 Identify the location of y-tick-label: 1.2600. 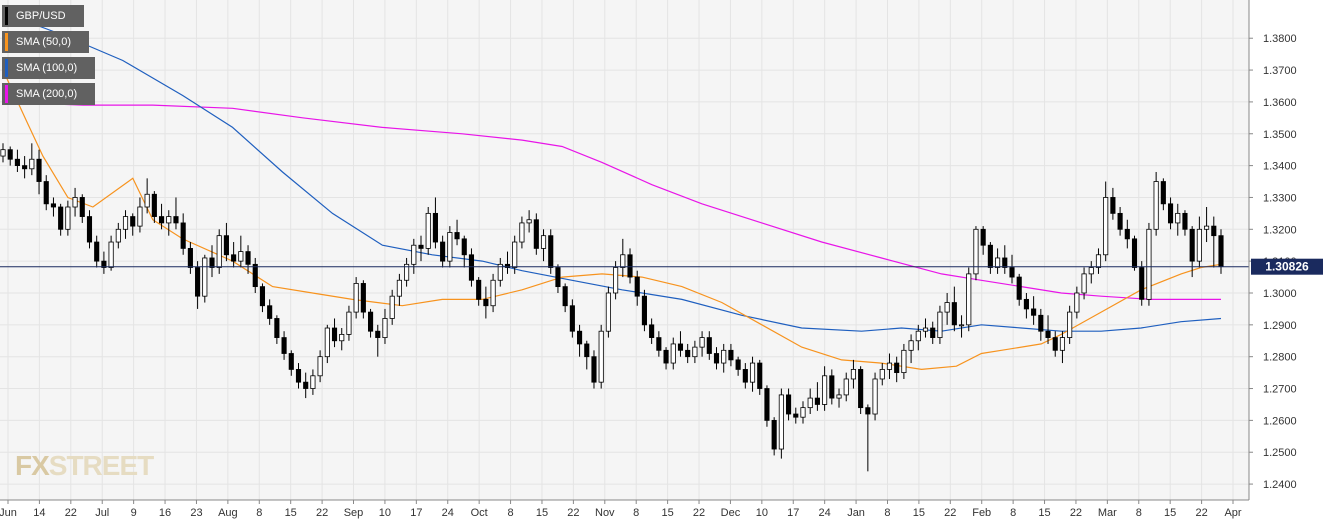
(1280, 421).